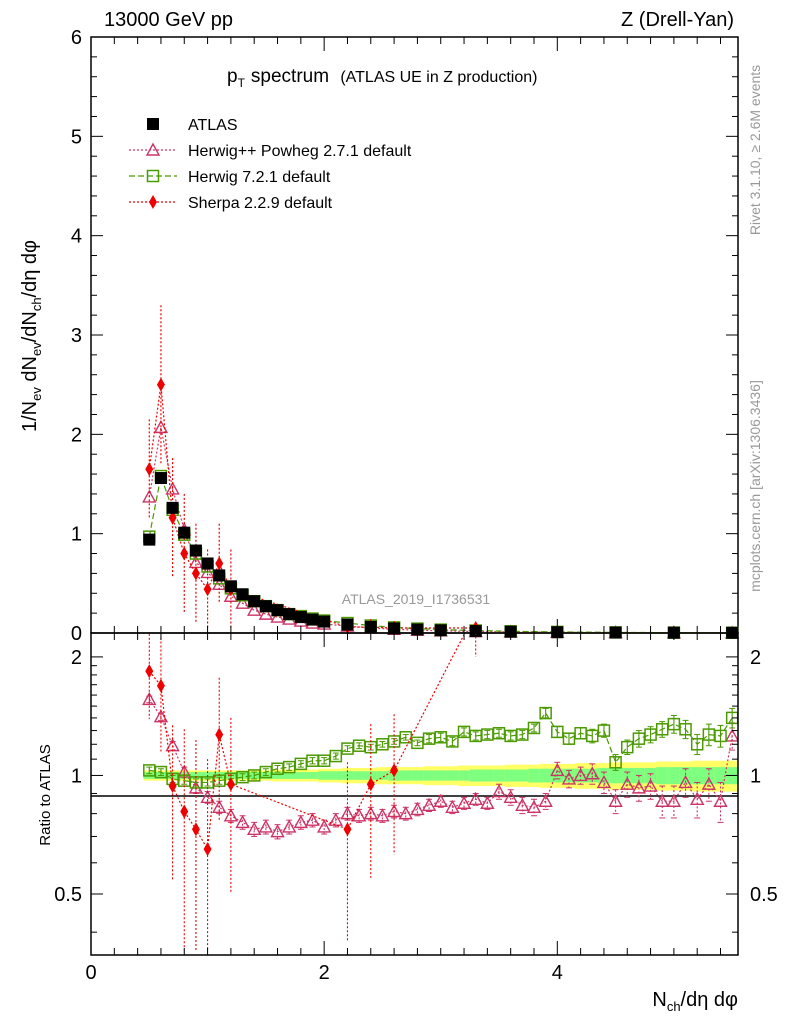  I want to click on ratio-y-tick-label: 2, so click(76, 658).